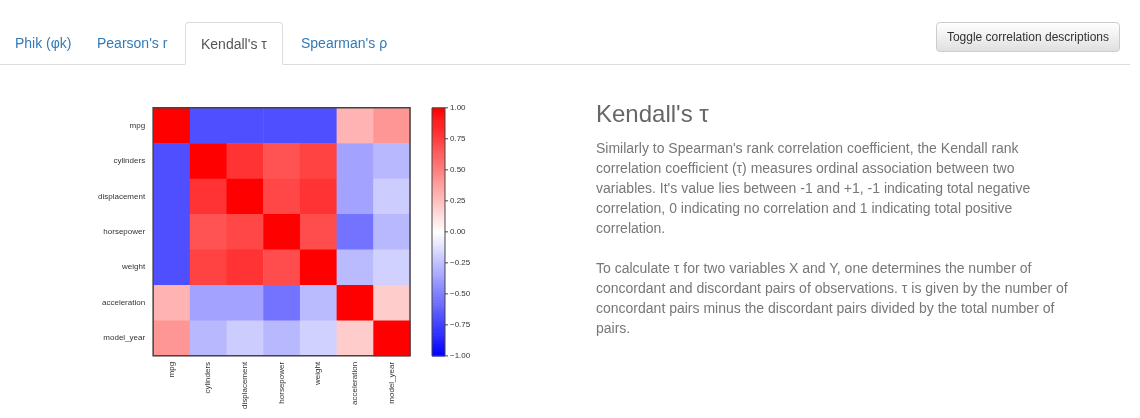 This screenshot has width=1140, height=418. What do you see at coordinates (832, 298) in the screenshot?
I see `text: To calculate τ for two variables X and Y, one determines the number of concordant and discordant pairs of observations. τ is given by the number of concordant pairs minus the discordant pairs divided by the total number of pairs.` at bounding box center [832, 298].